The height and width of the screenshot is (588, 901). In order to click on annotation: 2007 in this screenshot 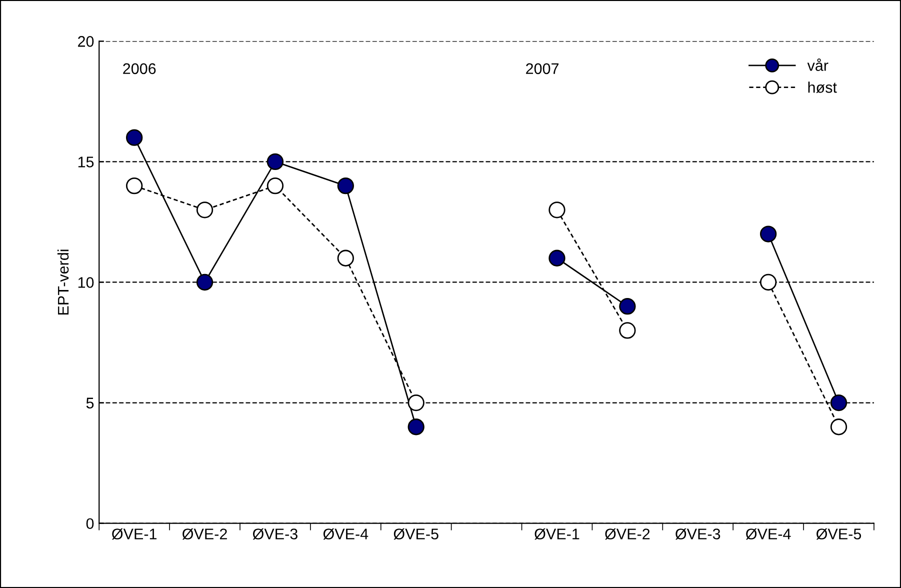, I will do `click(542, 68)`.